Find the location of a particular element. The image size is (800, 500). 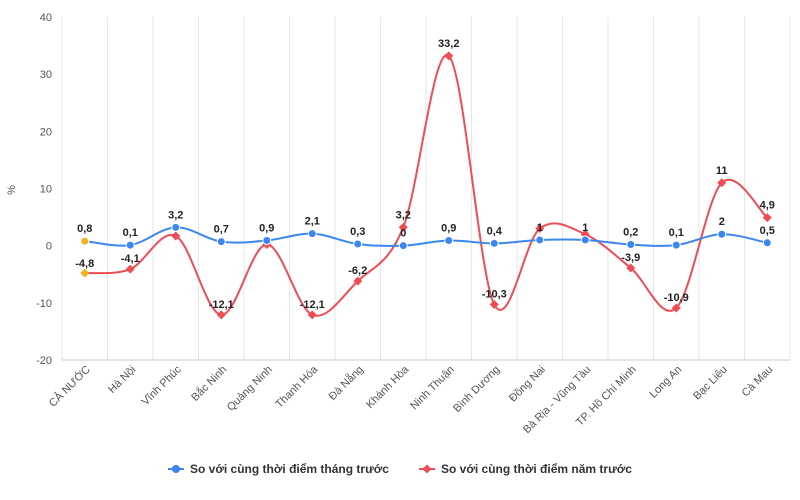

data-label: -4,1 is located at coordinates (130, 259).